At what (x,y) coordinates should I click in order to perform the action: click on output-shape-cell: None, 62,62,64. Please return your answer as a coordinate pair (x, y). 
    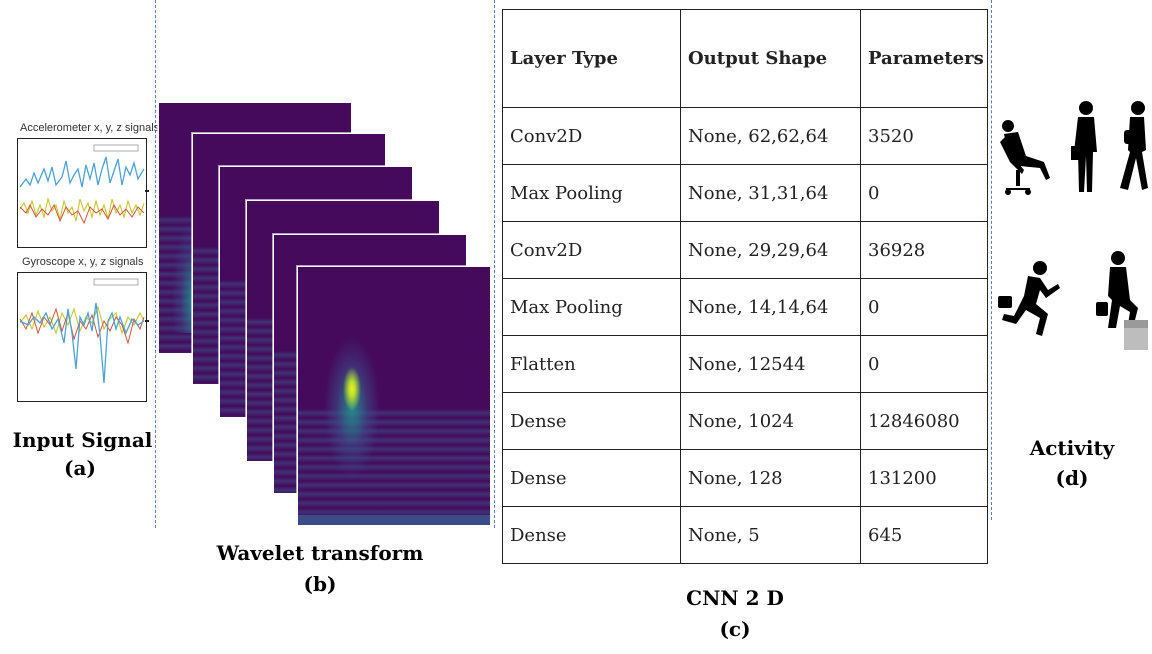
    Looking at the image, I should click on (770, 136).